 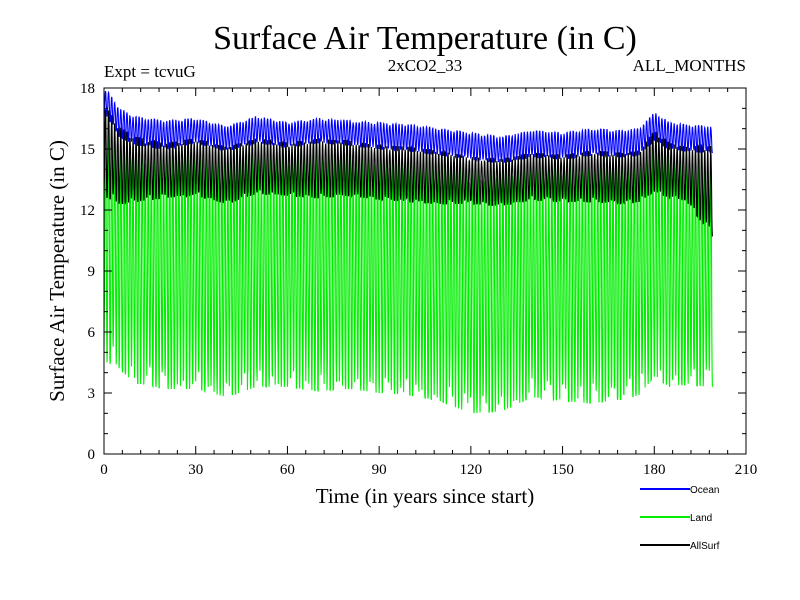 I want to click on series-ocean, so click(x=408, y=126).